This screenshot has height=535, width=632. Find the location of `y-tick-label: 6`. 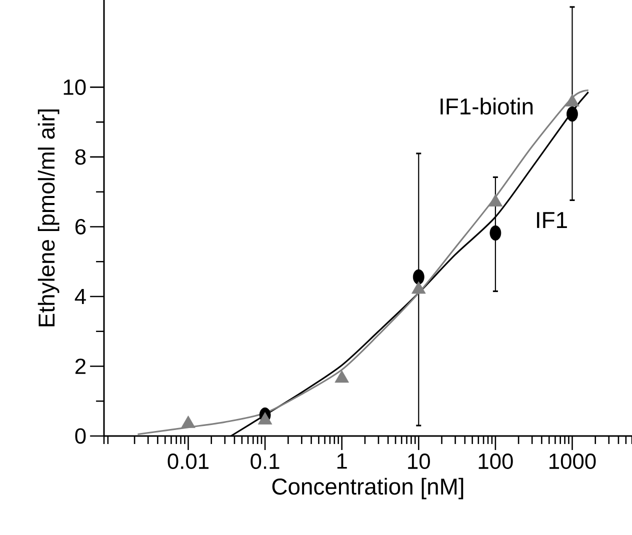

y-tick-label: 6 is located at coordinates (80, 226).